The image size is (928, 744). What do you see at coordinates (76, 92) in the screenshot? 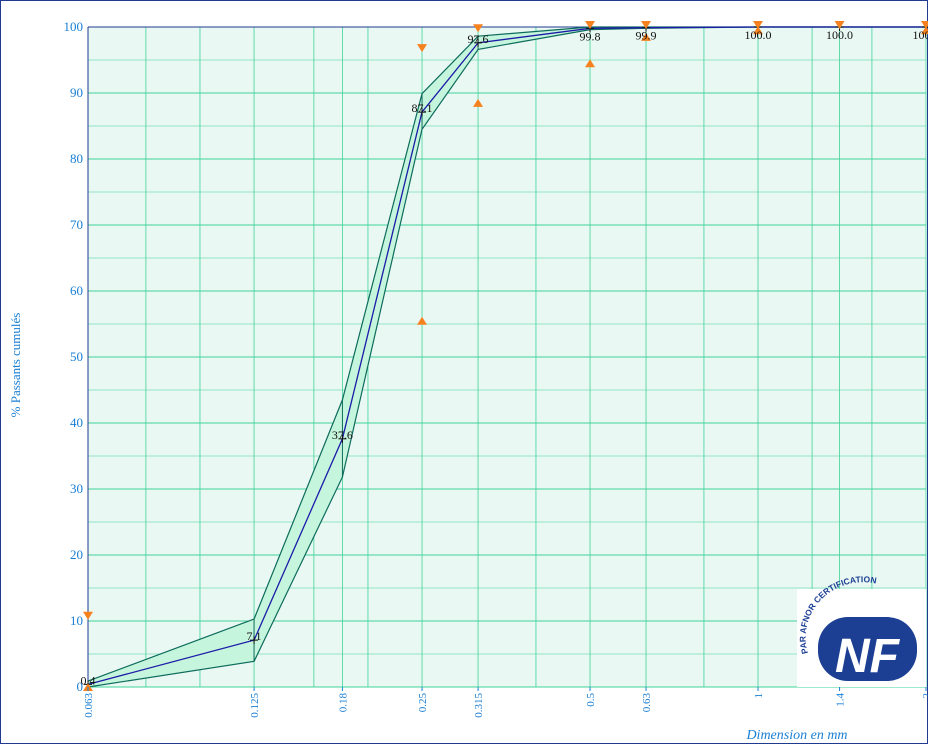
I see `y-tick-label: 90` at bounding box center [76, 92].